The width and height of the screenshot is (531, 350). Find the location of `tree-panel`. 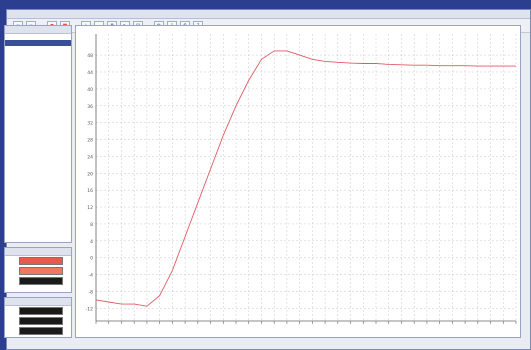

tree-panel is located at coordinates (38, 134).